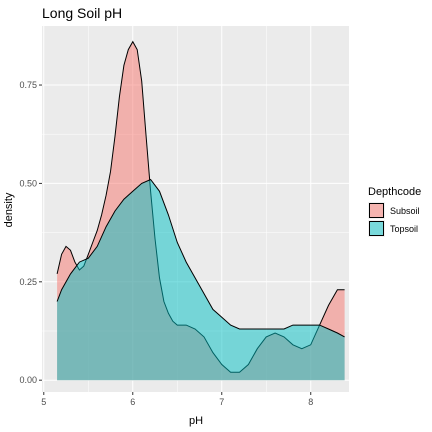 This screenshot has height=432, width=432. What do you see at coordinates (196, 421) in the screenshot?
I see `x-axis-title: pH` at bounding box center [196, 421].